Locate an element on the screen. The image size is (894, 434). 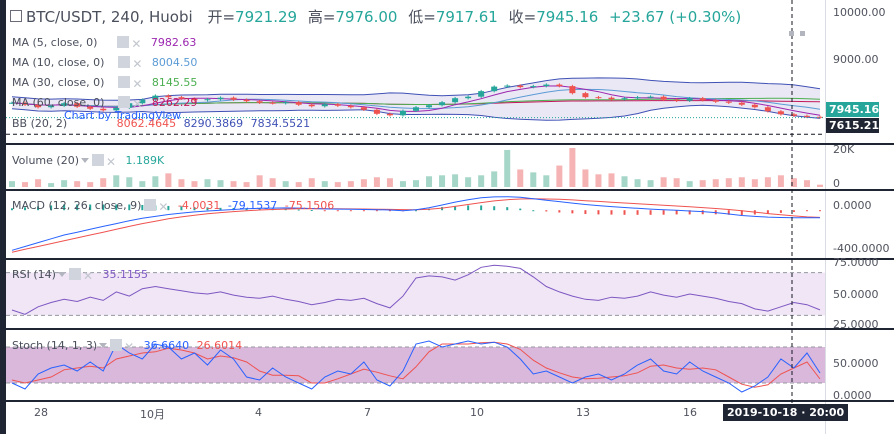
bb-legend: BB (20, 2) 8062.4645 8290.3869 7834.5521 is located at coordinates (161, 123).